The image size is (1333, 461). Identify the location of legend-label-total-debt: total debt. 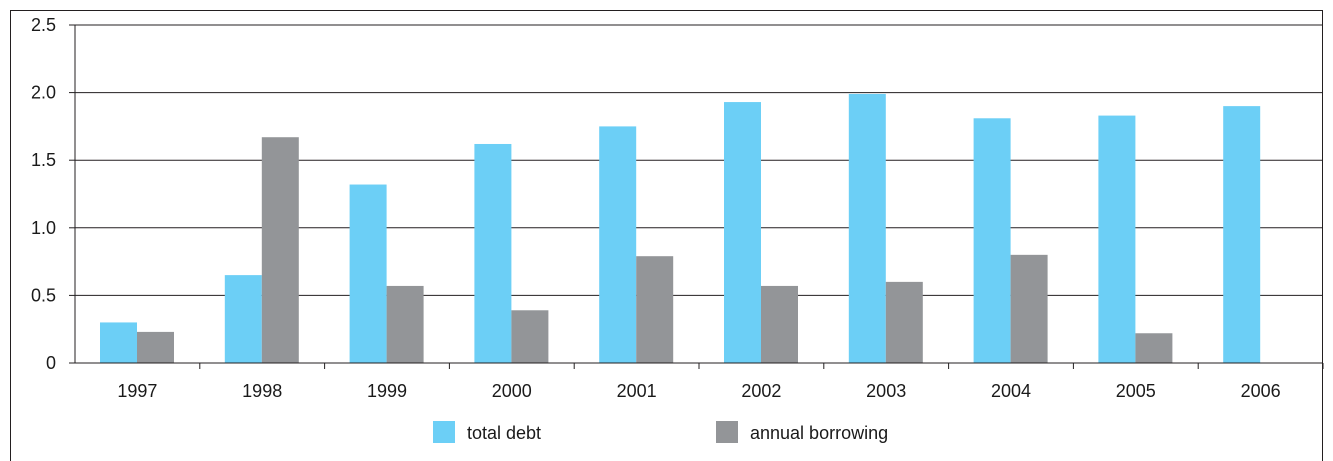
(504, 433).